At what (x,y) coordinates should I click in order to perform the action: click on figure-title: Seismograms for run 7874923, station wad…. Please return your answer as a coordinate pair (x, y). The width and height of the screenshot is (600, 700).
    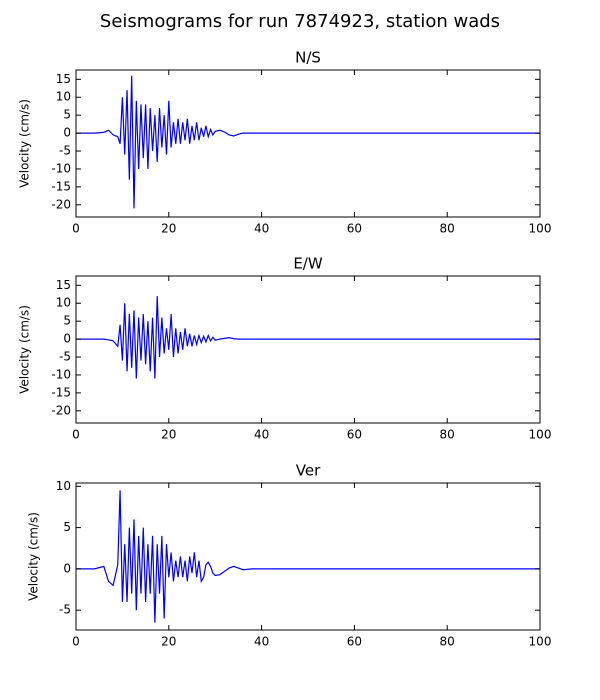
    Looking at the image, I should click on (300, 21).